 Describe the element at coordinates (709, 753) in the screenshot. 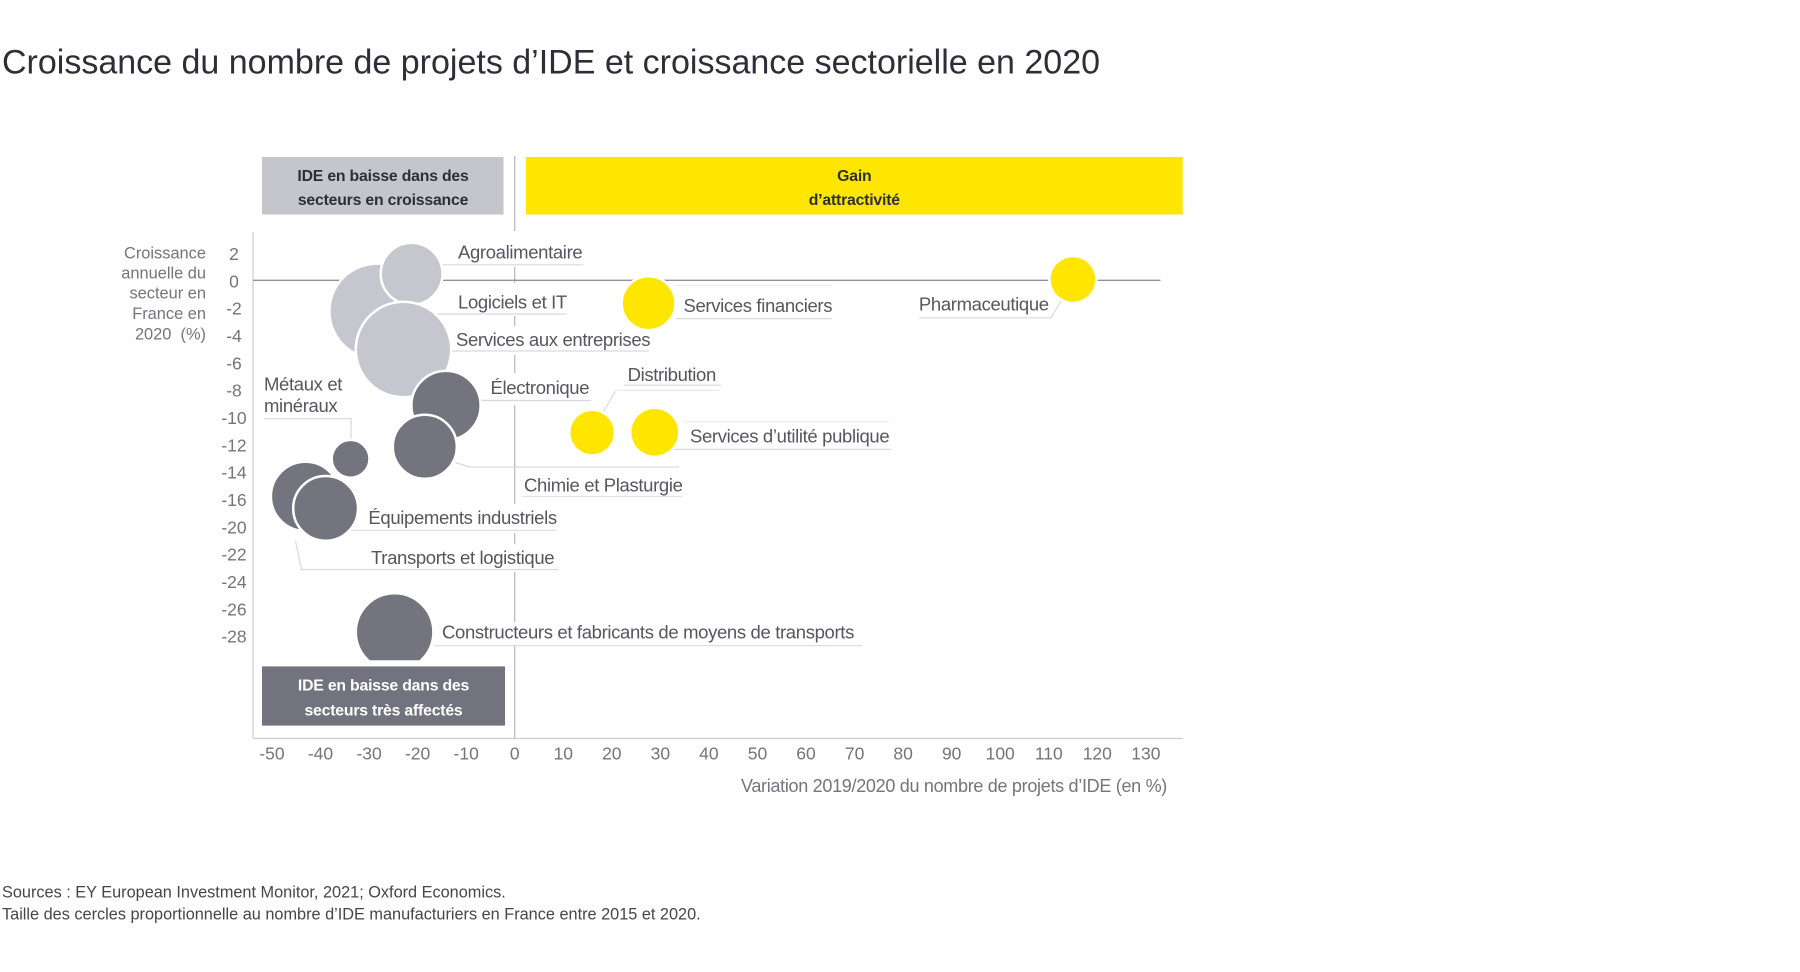

I see `svg-text: 40` at that location.